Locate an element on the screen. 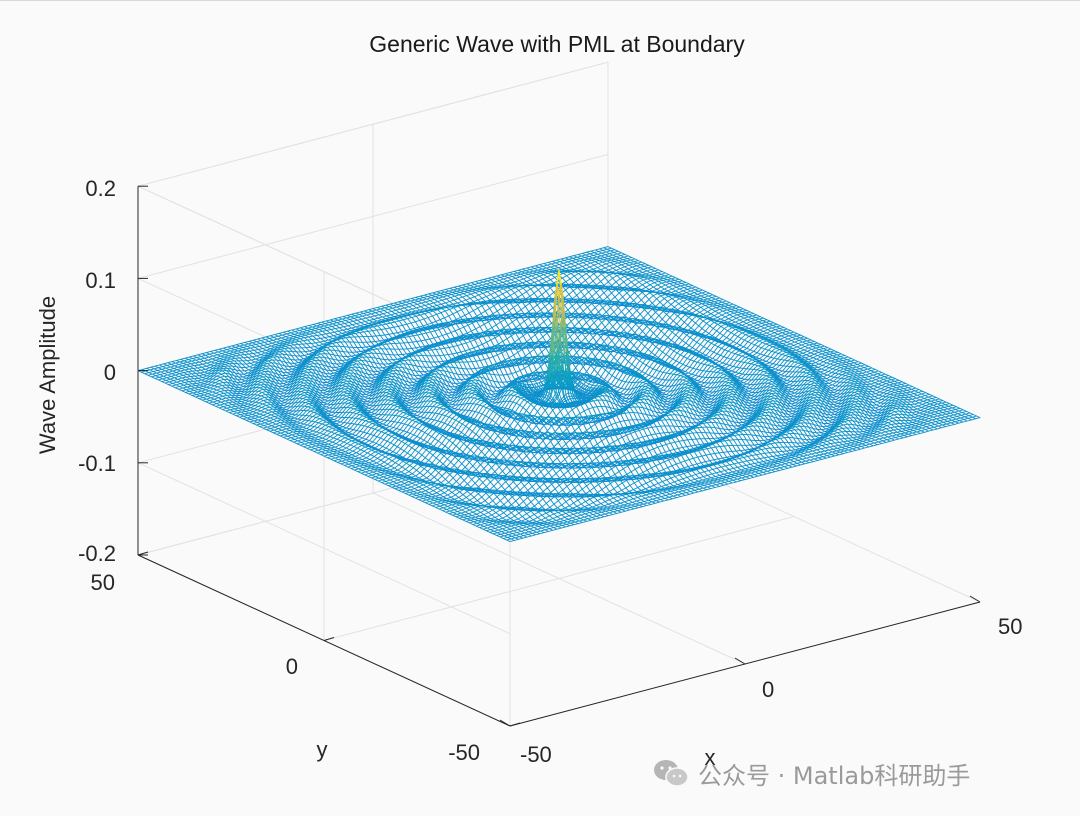 The height and width of the screenshot is (816, 1080). ytick-label-2: 50 is located at coordinates (103, 582).